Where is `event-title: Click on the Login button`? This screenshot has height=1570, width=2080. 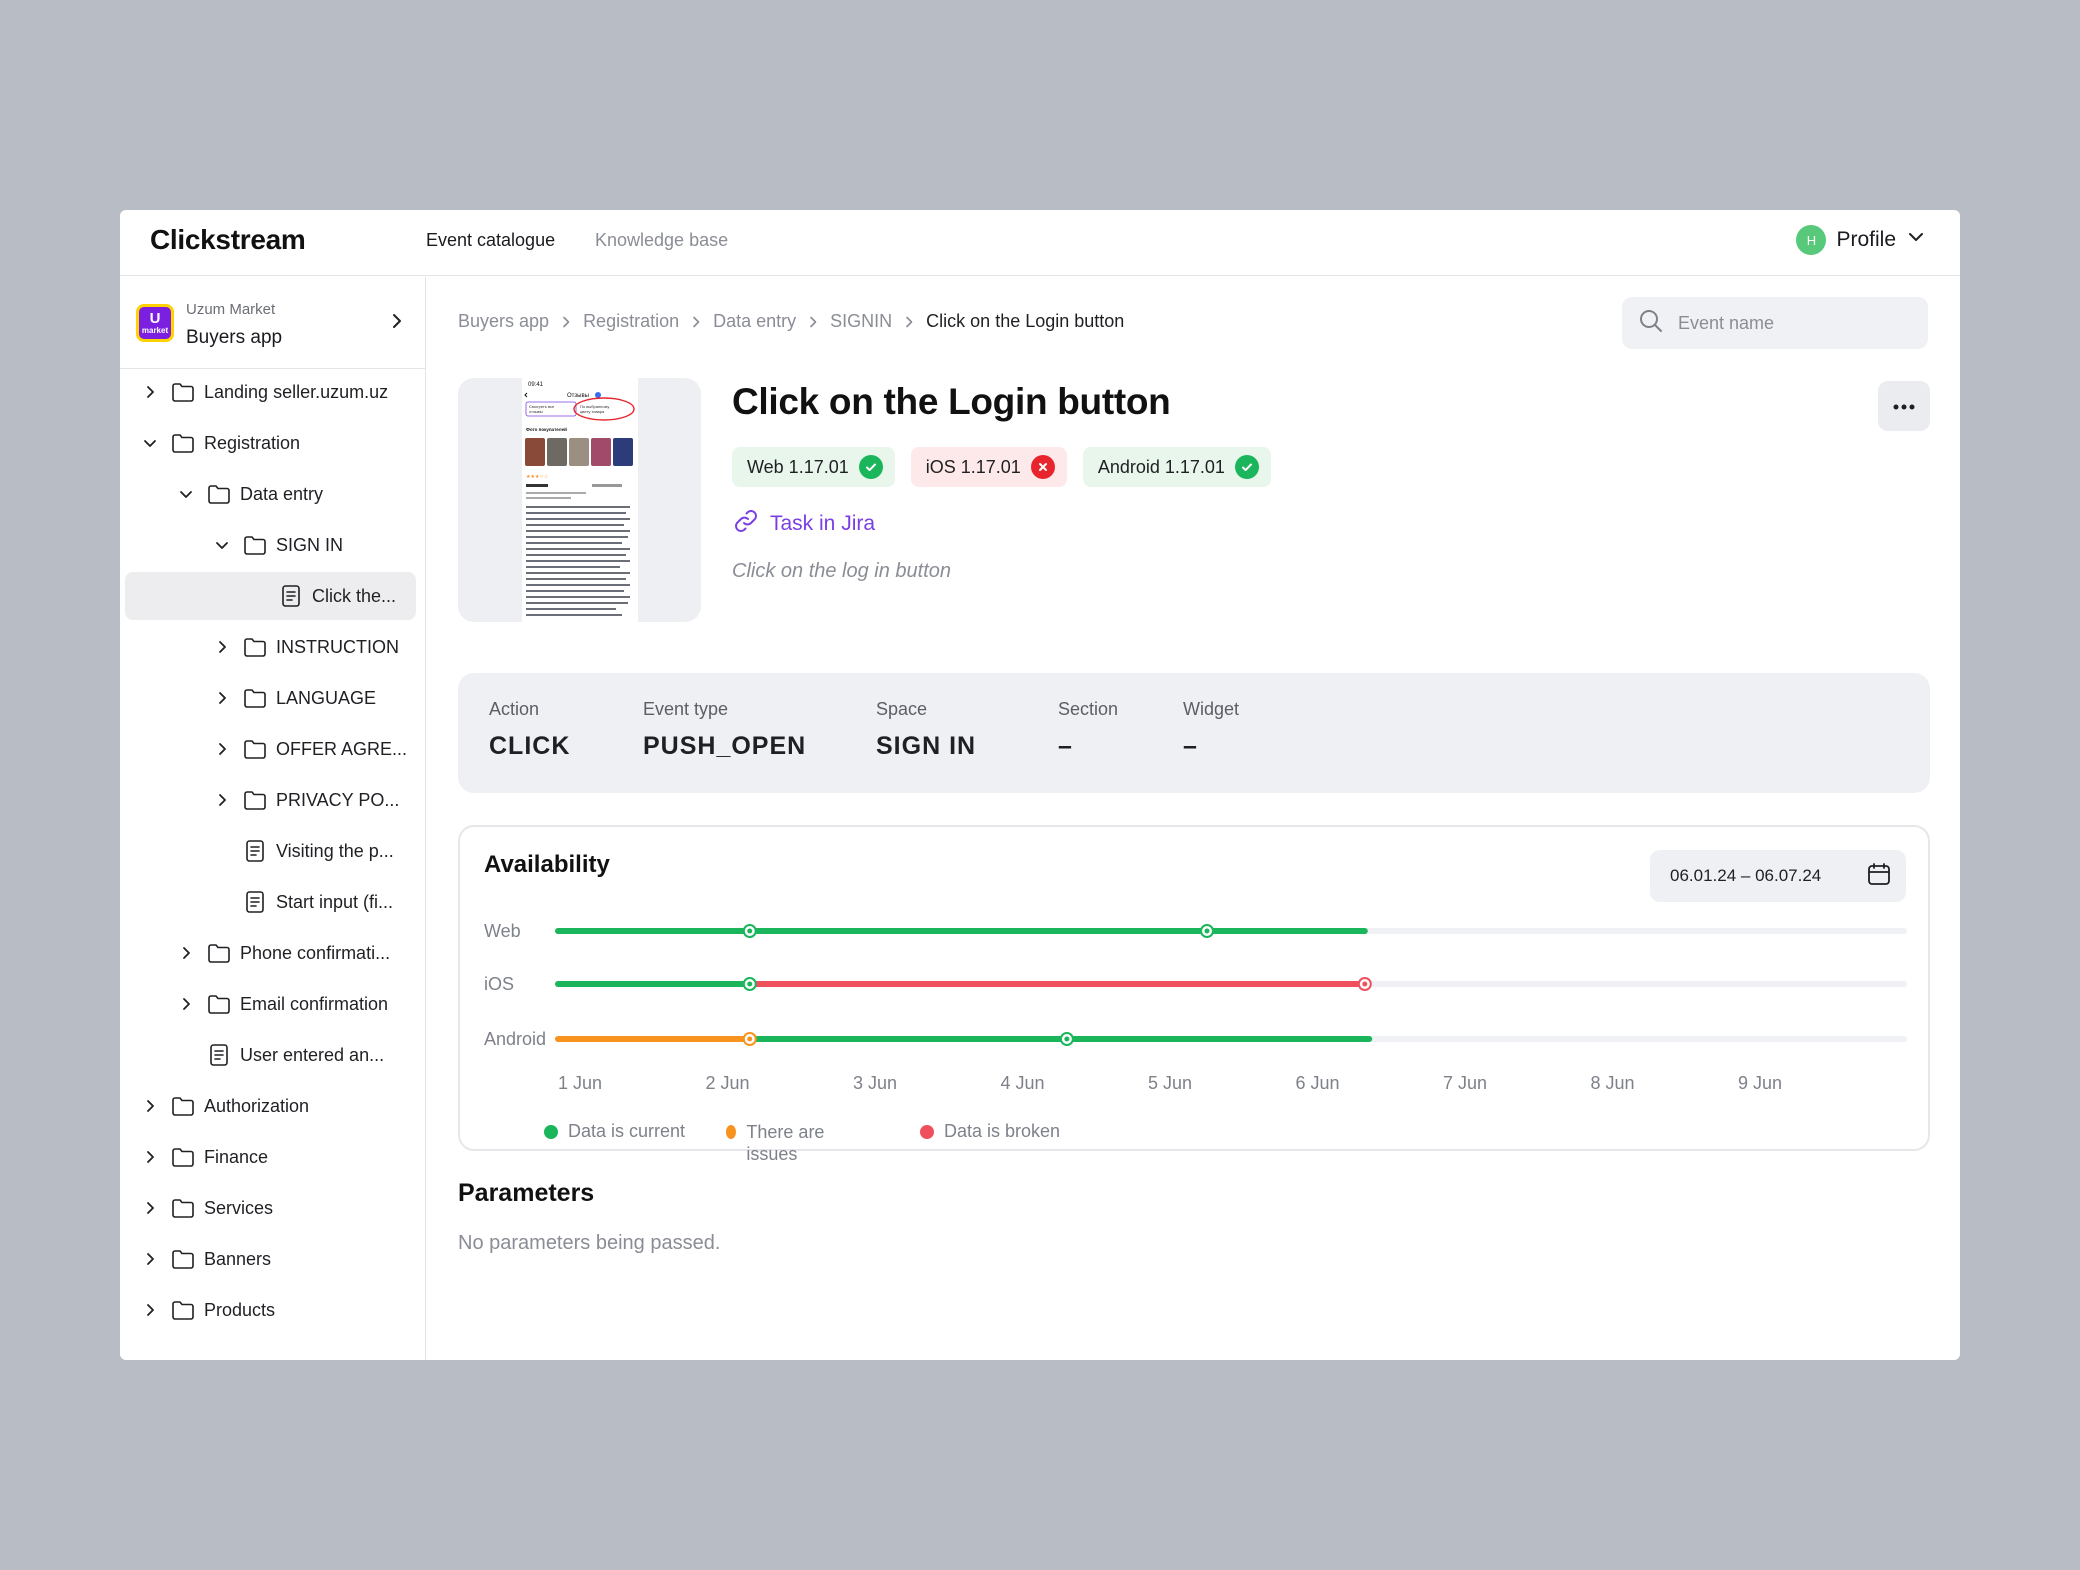
event-title: Click on the Login button is located at coordinates (951, 401).